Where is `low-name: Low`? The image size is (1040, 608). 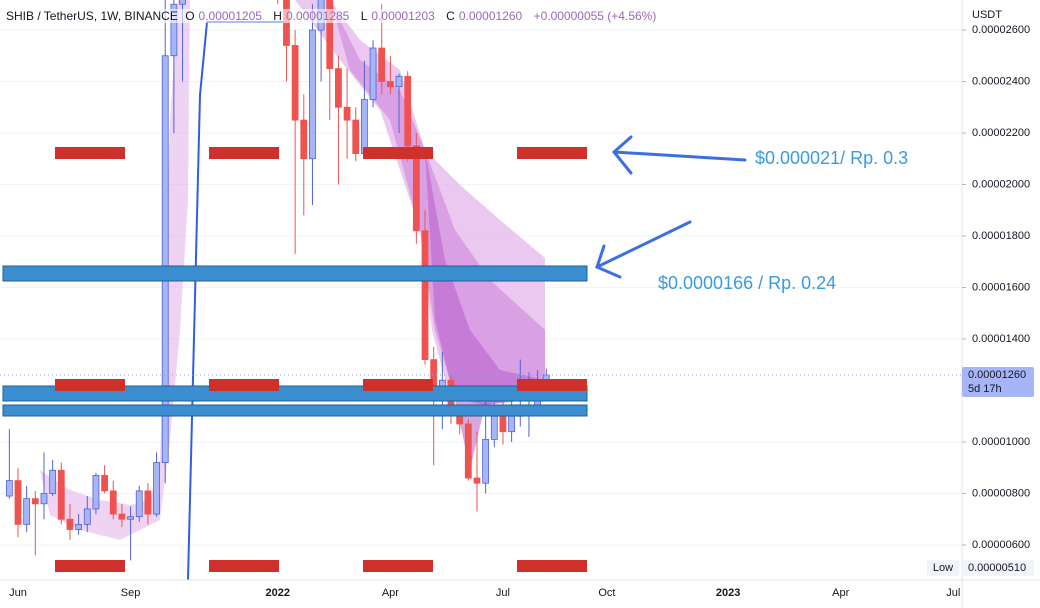 low-name: Low is located at coordinates (943, 568).